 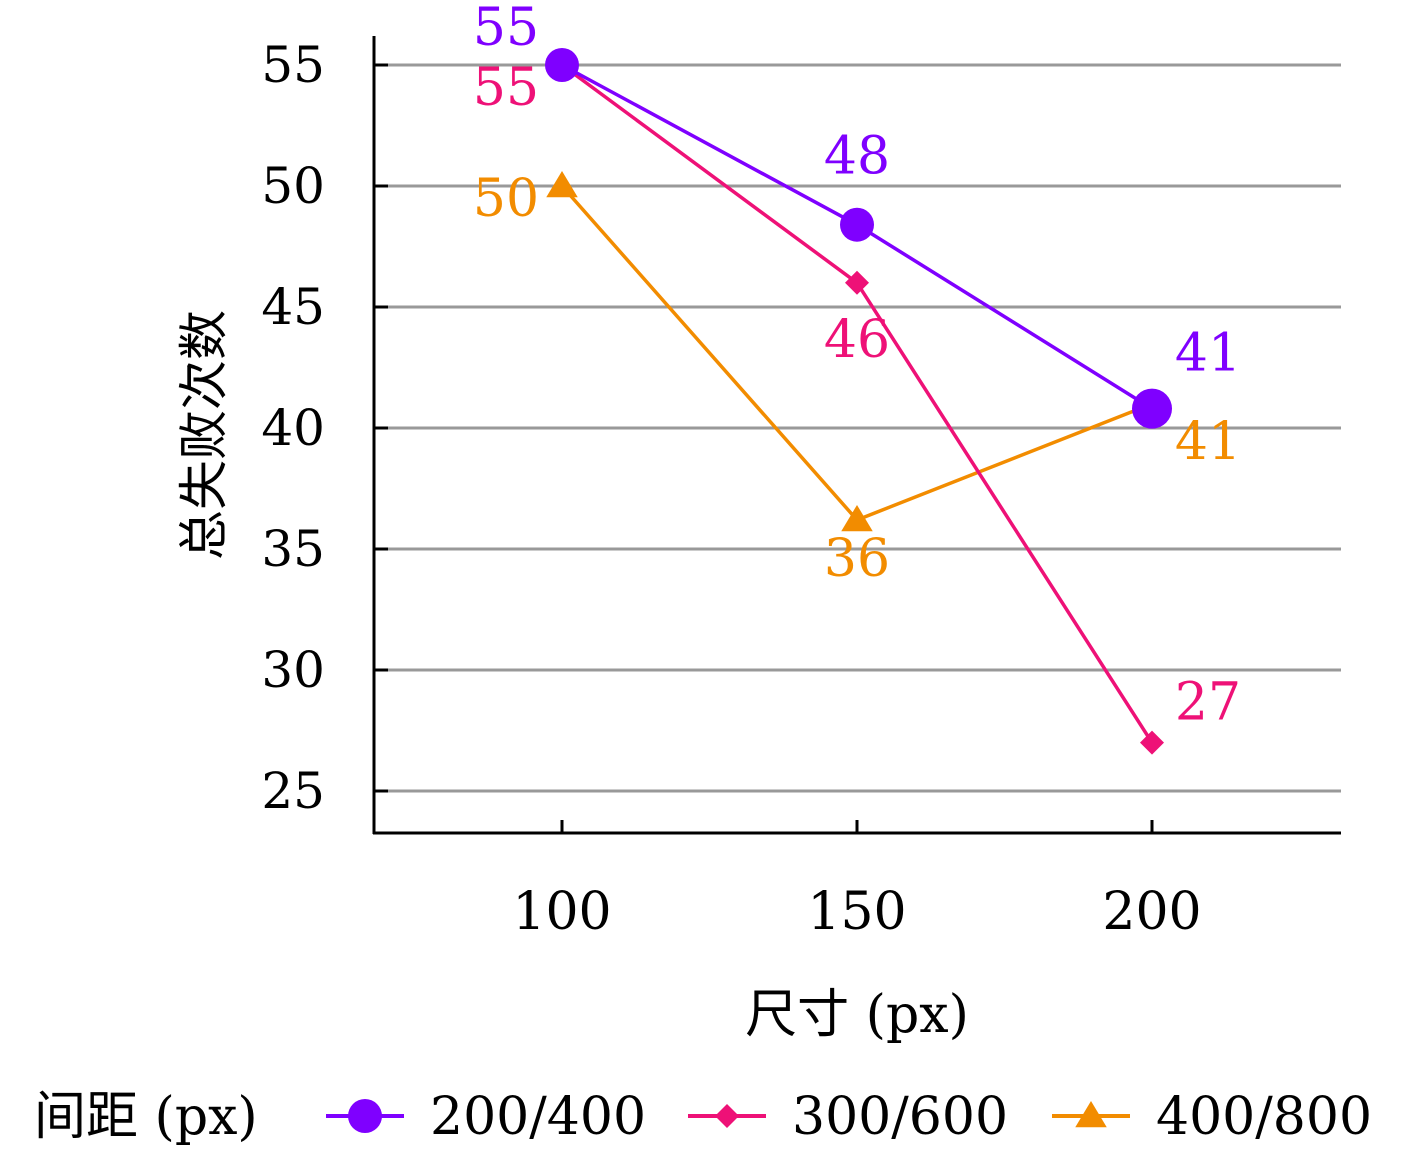 I want to click on legend-marker-200/400, so click(x=365, y=1116).